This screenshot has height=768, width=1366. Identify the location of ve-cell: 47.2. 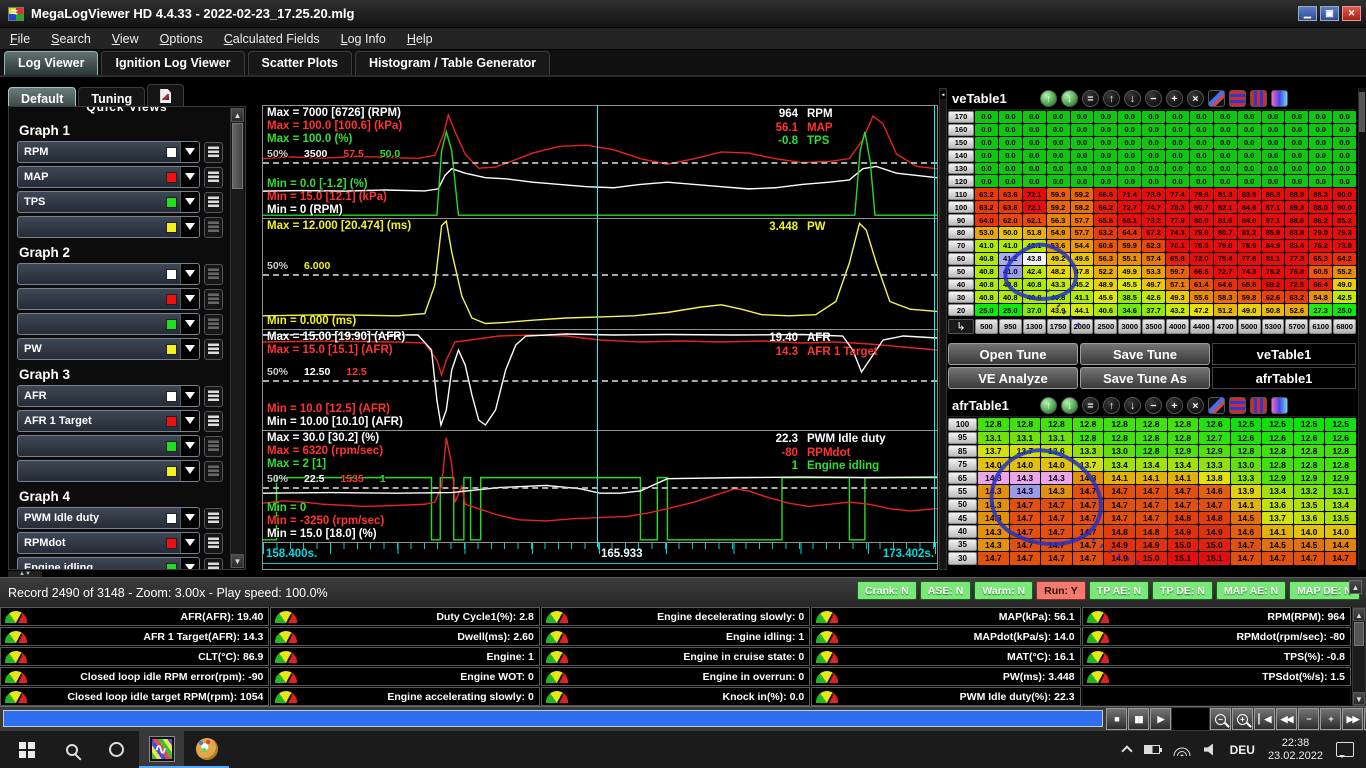
(1201, 310).